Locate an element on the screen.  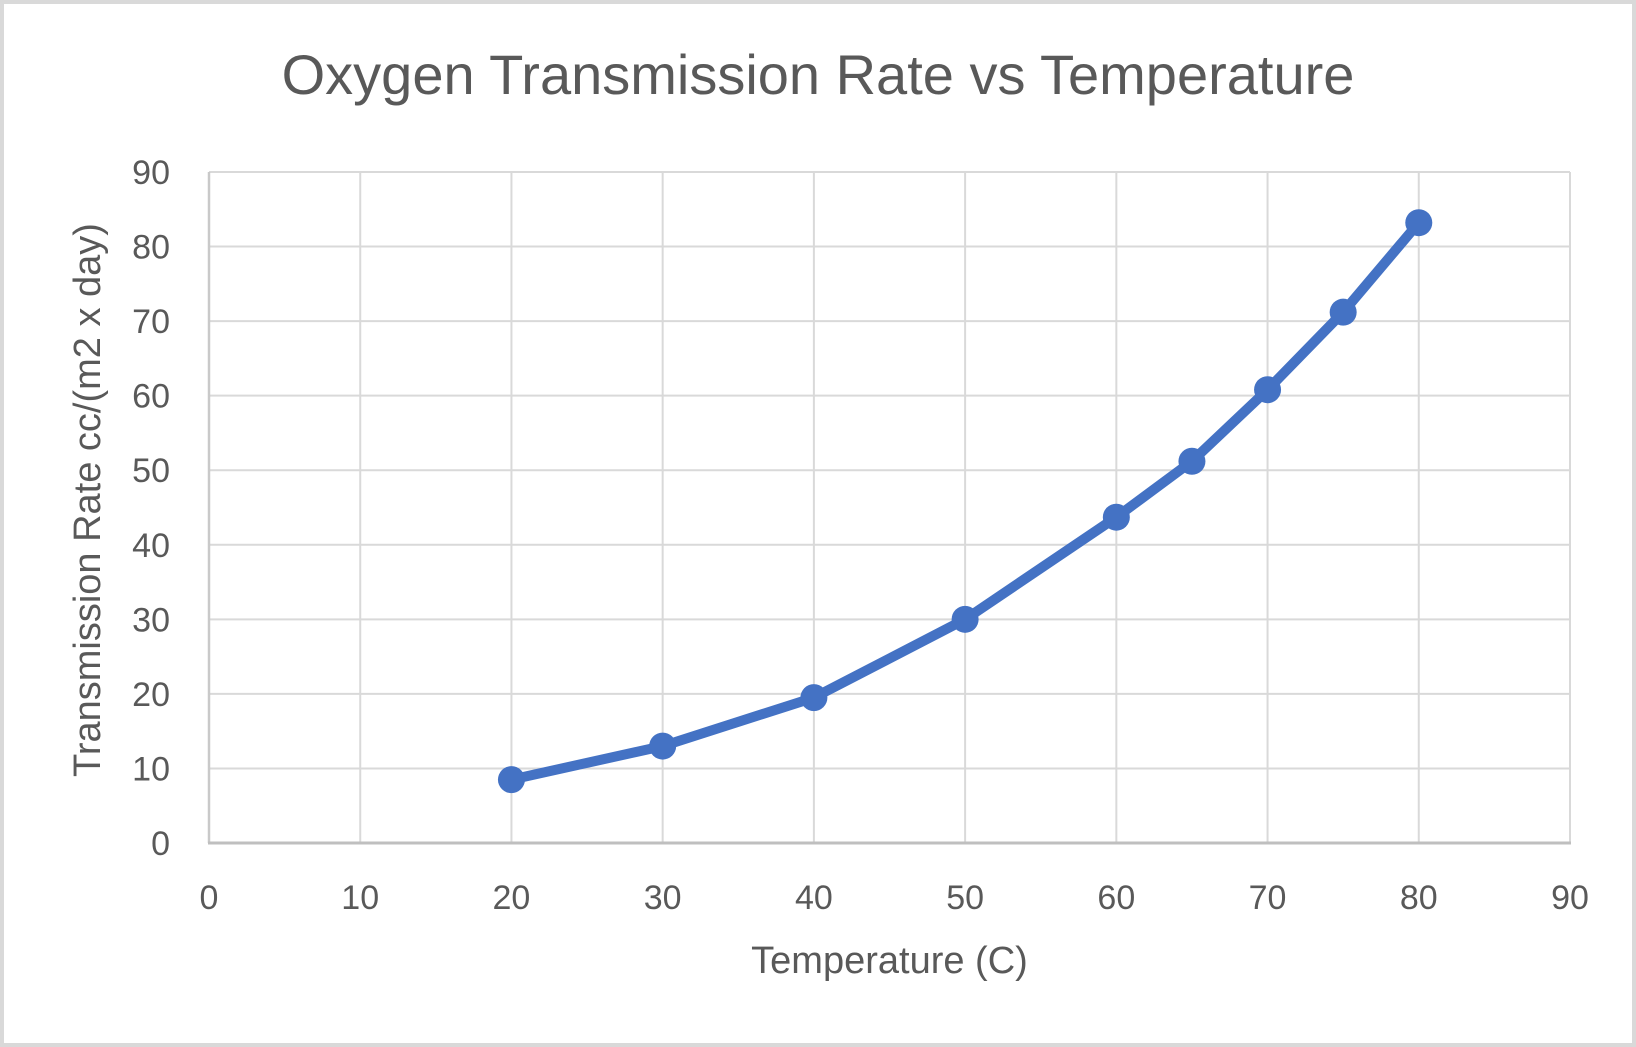
y-tick-label-0: 0 is located at coordinates (160, 844).